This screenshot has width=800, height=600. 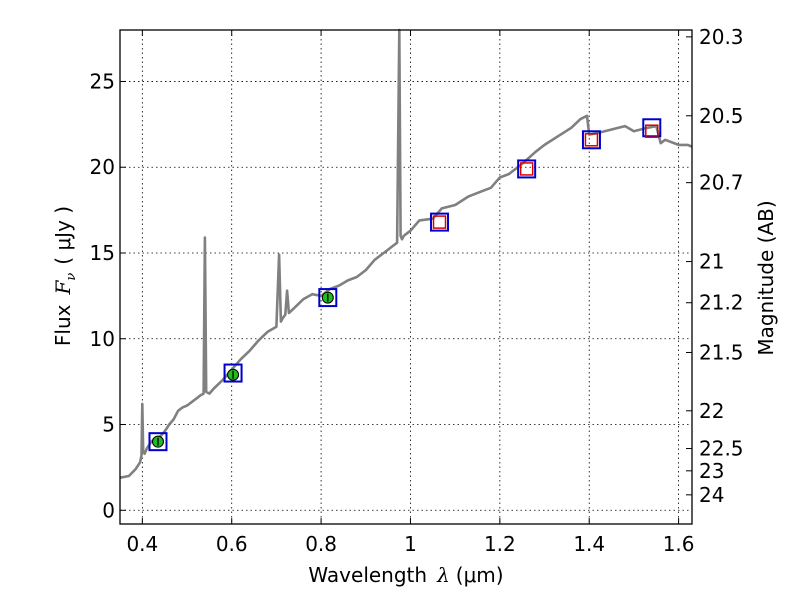 I want to click on y-tick-label: 5, so click(x=108, y=425).